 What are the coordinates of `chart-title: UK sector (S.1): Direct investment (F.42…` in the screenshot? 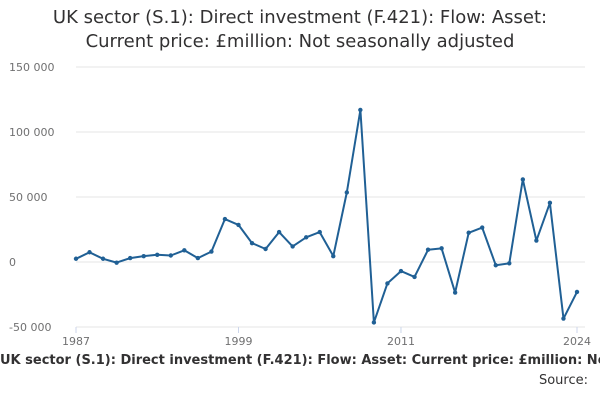 It's located at (300, 30).